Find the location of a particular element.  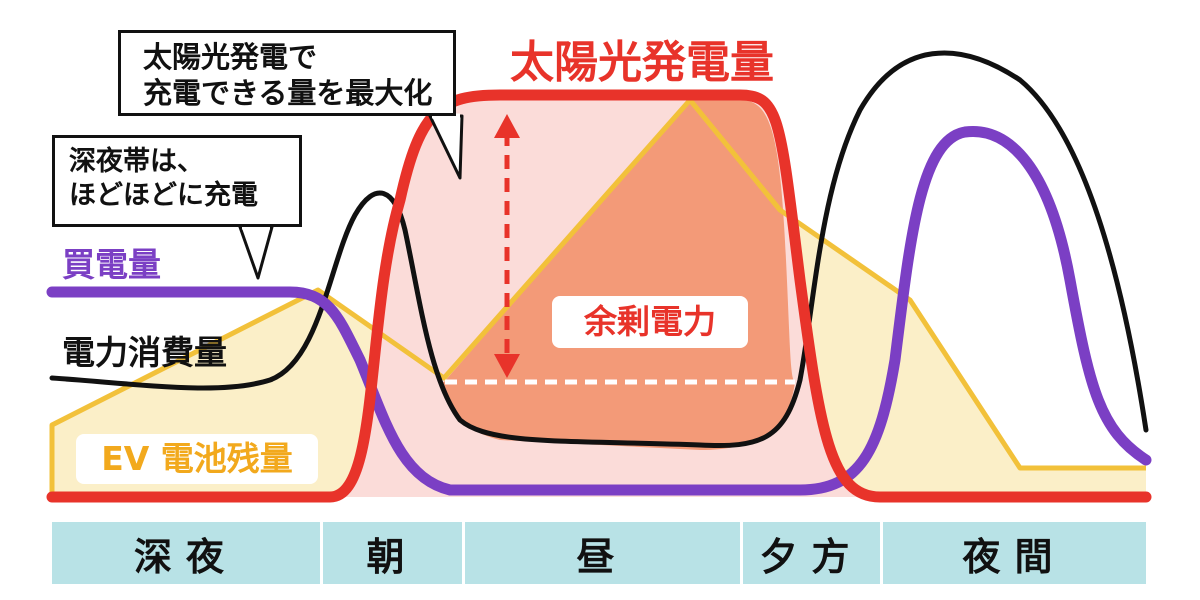

arrow-up-head is located at coordinates (507, 126).